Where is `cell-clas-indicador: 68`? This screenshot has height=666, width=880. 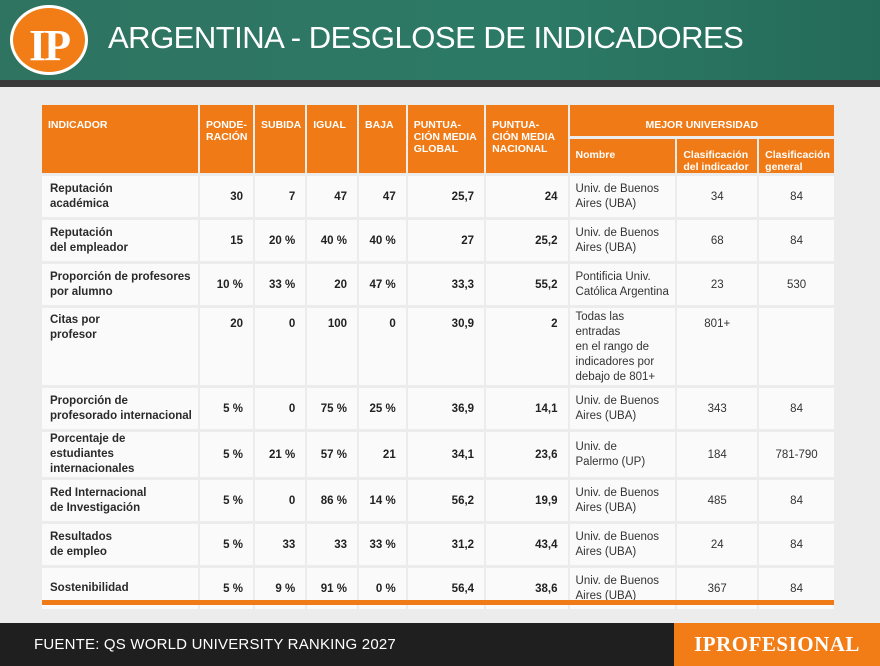
cell-clas-indicador: 68 is located at coordinates (717, 240).